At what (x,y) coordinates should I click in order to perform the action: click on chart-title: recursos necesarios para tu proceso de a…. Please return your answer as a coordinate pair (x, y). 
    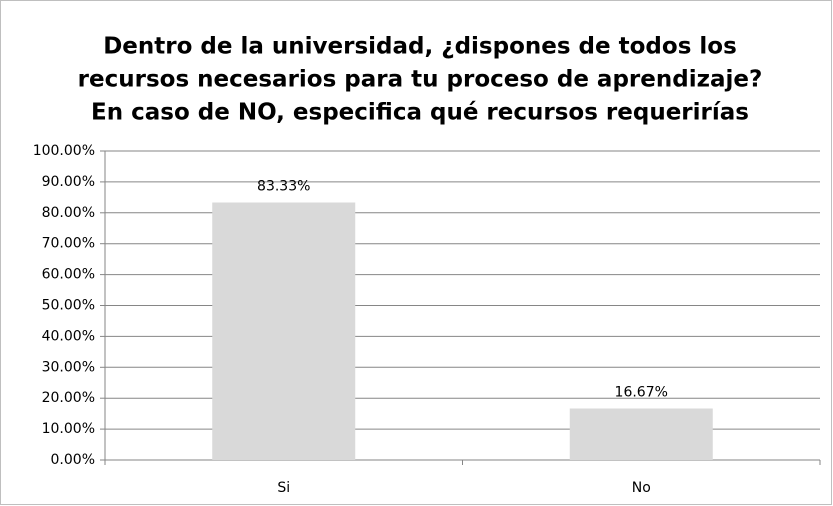
    Looking at the image, I should click on (420, 80).